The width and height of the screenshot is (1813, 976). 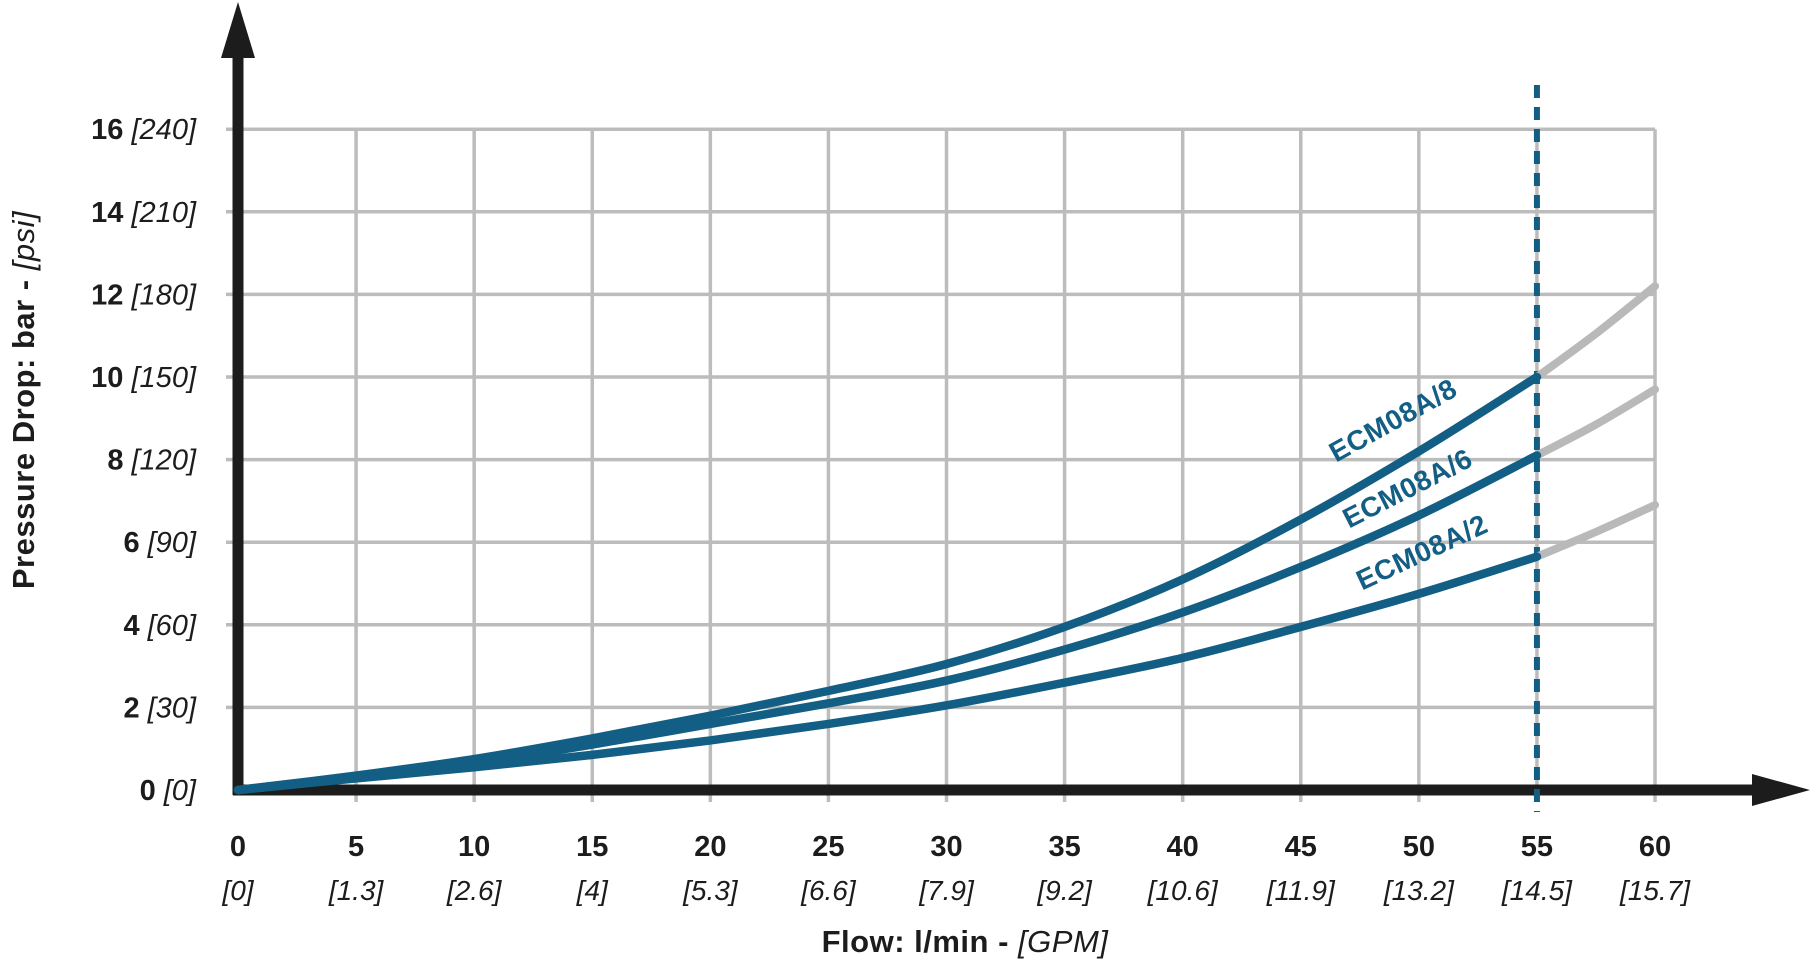 I want to click on x-tick-0: 0[0], so click(x=237, y=868).